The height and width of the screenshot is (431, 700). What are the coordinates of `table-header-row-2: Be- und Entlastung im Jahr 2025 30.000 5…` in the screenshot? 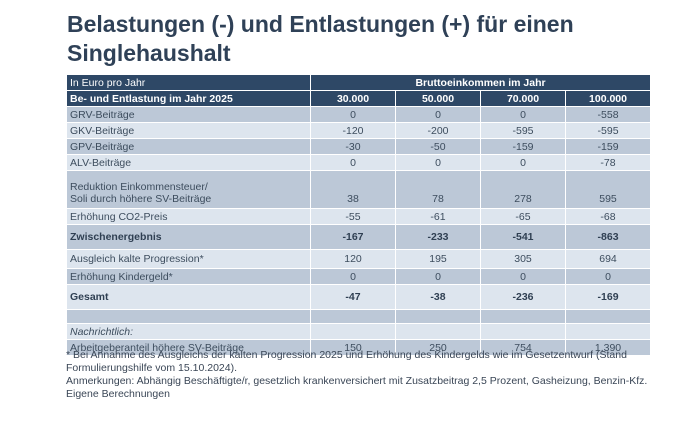 It's located at (359, 98).